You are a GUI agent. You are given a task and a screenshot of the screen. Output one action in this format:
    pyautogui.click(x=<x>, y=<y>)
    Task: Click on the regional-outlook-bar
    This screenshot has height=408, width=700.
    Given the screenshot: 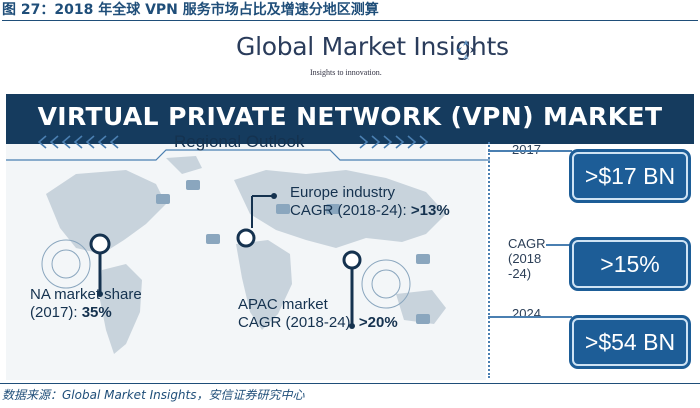 What is the action you would take?
    pyautogui.click(x=248, y=148)
    